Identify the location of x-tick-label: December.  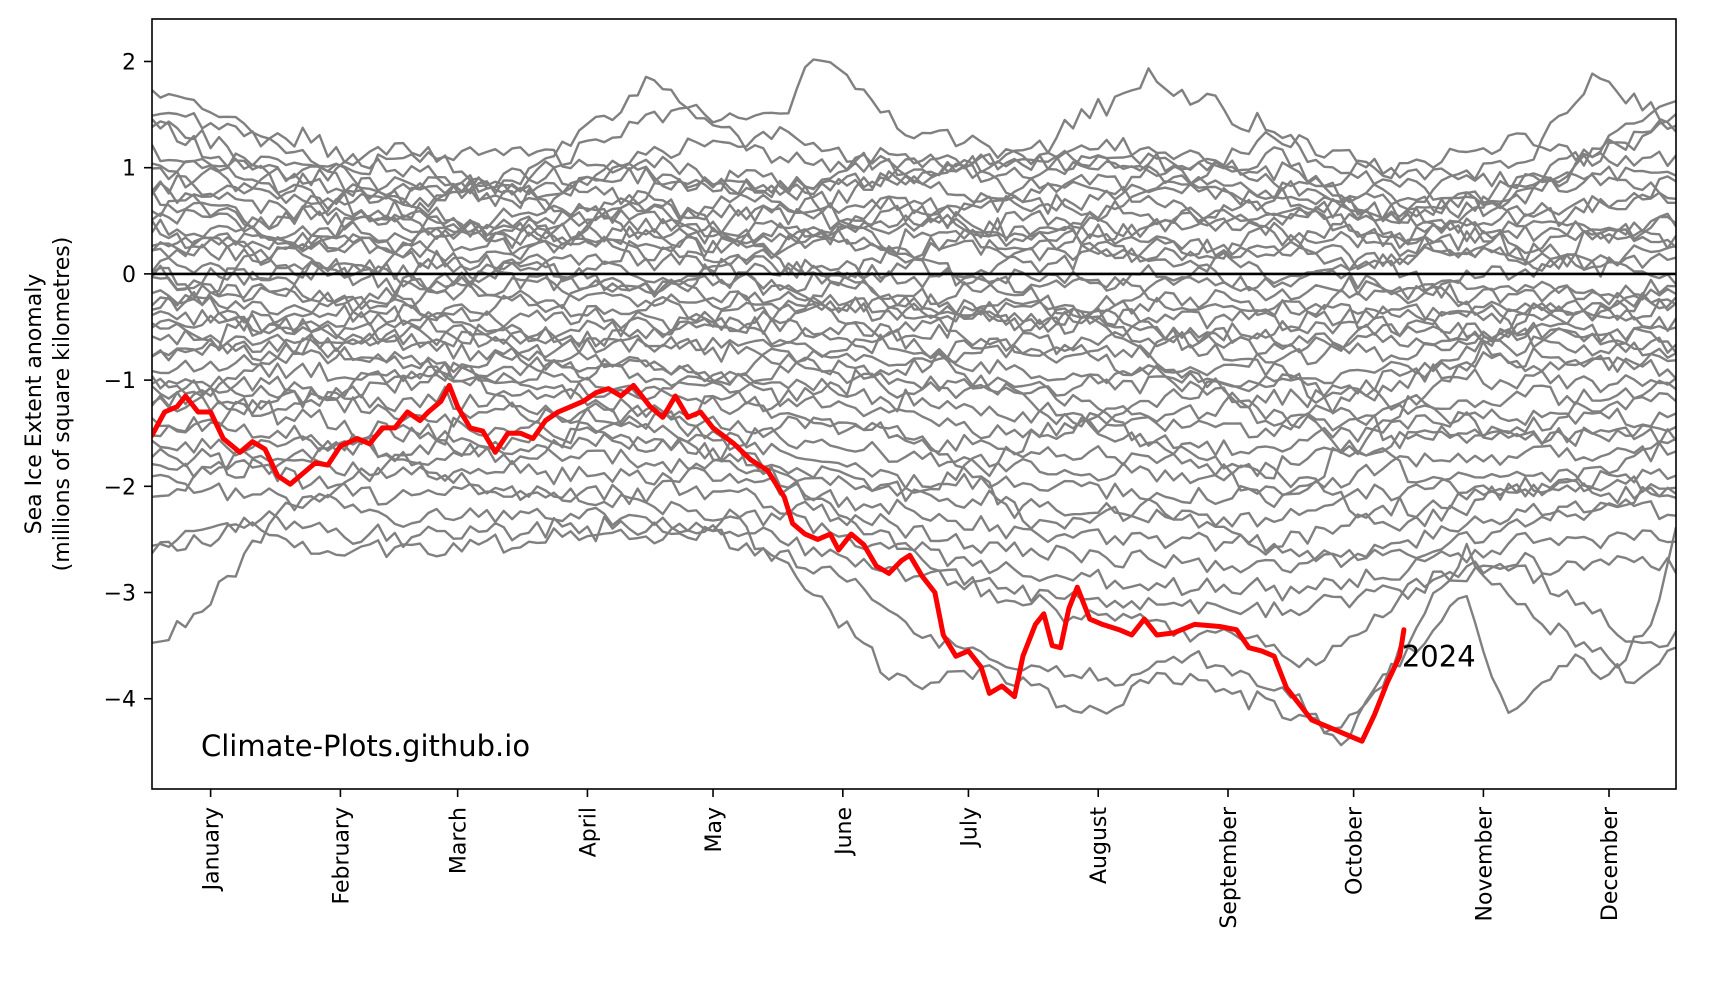
(1610, 863).